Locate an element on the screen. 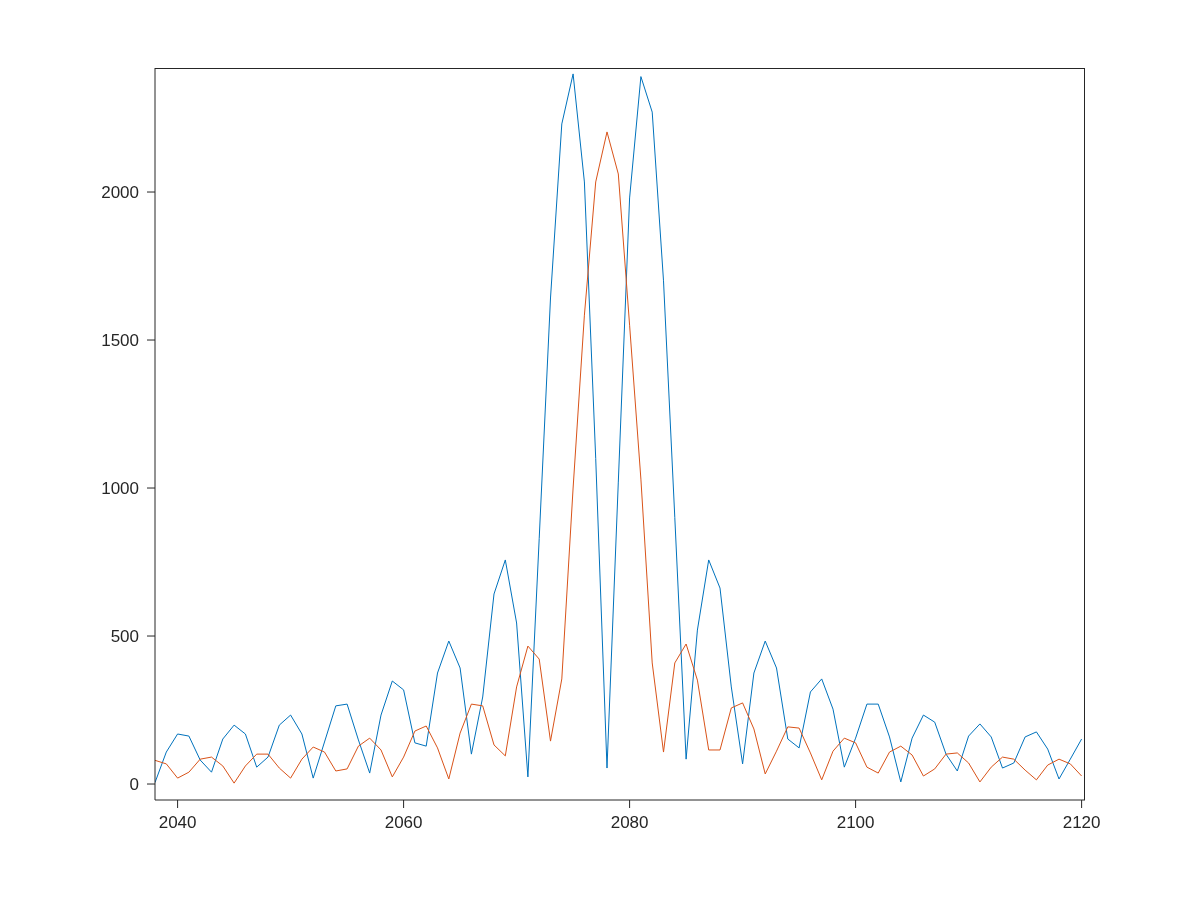  y-tick-label: 500 is located at coordinates (124, 637).